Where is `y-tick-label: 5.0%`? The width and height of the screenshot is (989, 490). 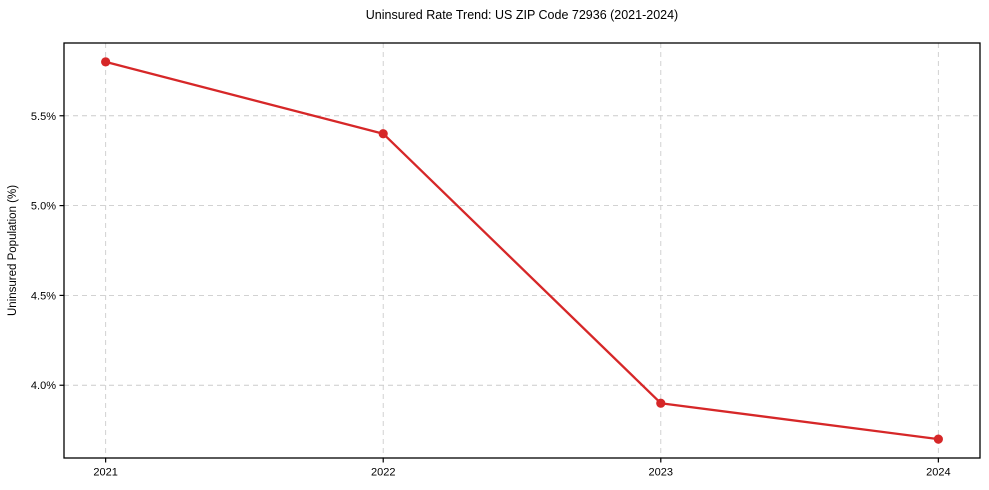
y-tick-label: 5.0% is located at coordinates (43, 207).